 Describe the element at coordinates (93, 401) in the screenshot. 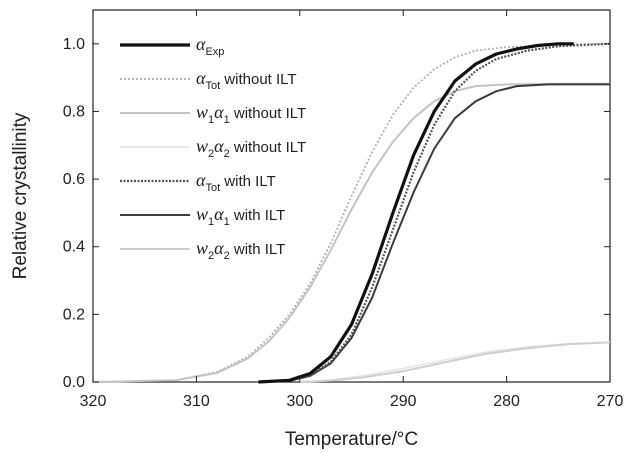

I see `x-tick-label: 320` at that location.